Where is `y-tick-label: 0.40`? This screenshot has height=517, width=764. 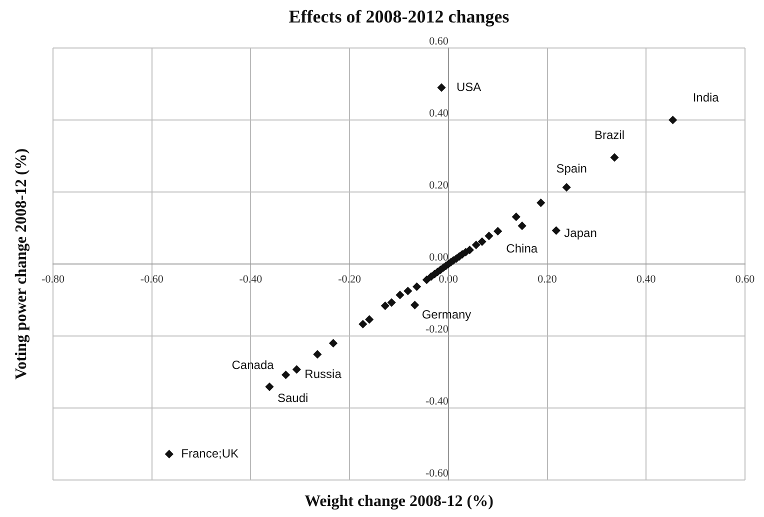 y-tick-label: 0.40 is located at coordinates (439, 113).